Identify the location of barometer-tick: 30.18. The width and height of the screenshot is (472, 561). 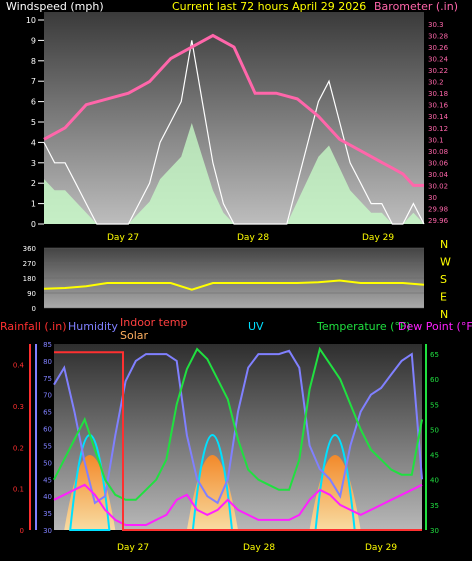
(438, 94).